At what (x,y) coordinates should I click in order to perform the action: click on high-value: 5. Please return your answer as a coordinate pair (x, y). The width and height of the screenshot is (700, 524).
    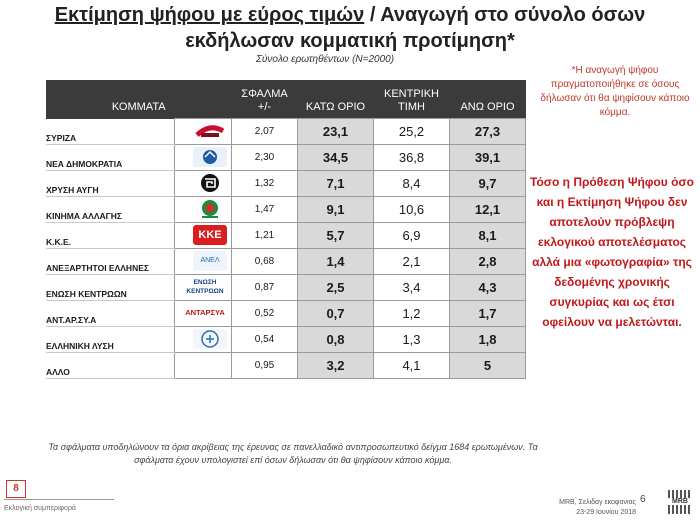
    Looking at the image, I should click on (487, 365).